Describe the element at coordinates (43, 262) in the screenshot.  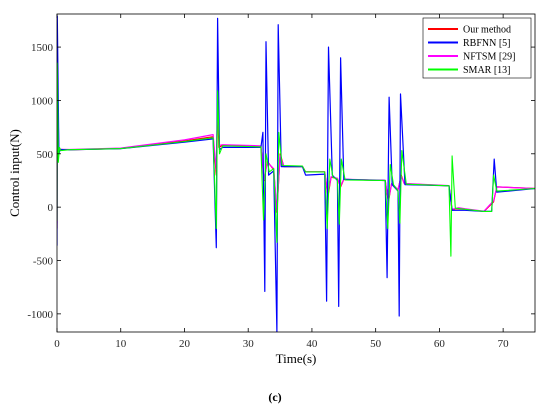
I see `y-tick-label: -500` at that location.